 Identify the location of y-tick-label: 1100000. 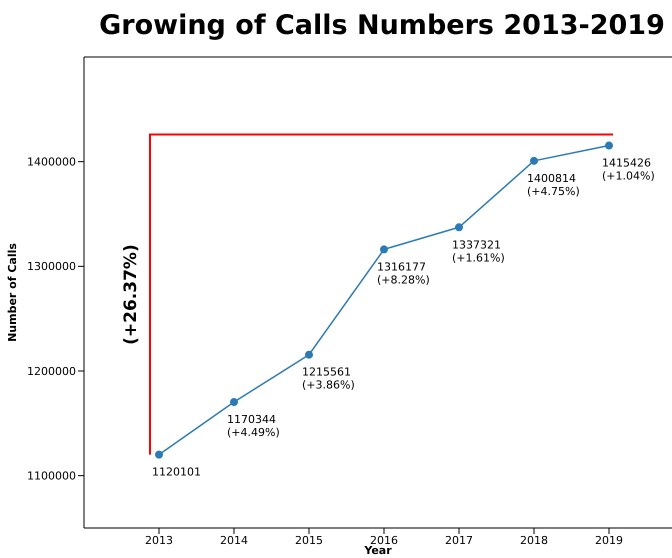
(51, 476).